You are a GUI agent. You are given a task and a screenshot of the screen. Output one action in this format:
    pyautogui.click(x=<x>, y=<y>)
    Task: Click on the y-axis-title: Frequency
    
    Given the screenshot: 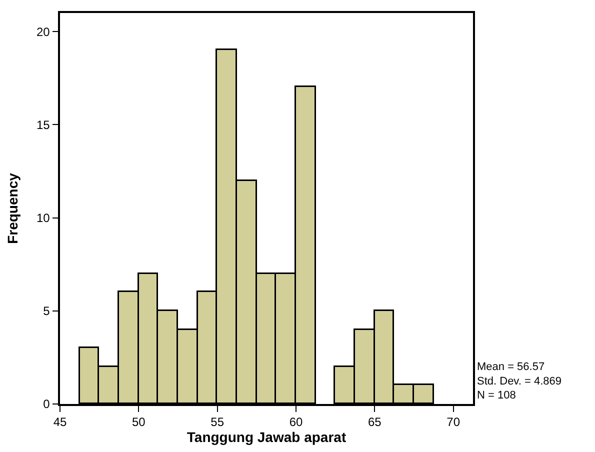 What is the action you would take?
    pyautogui.click(x=12, y=208)
    